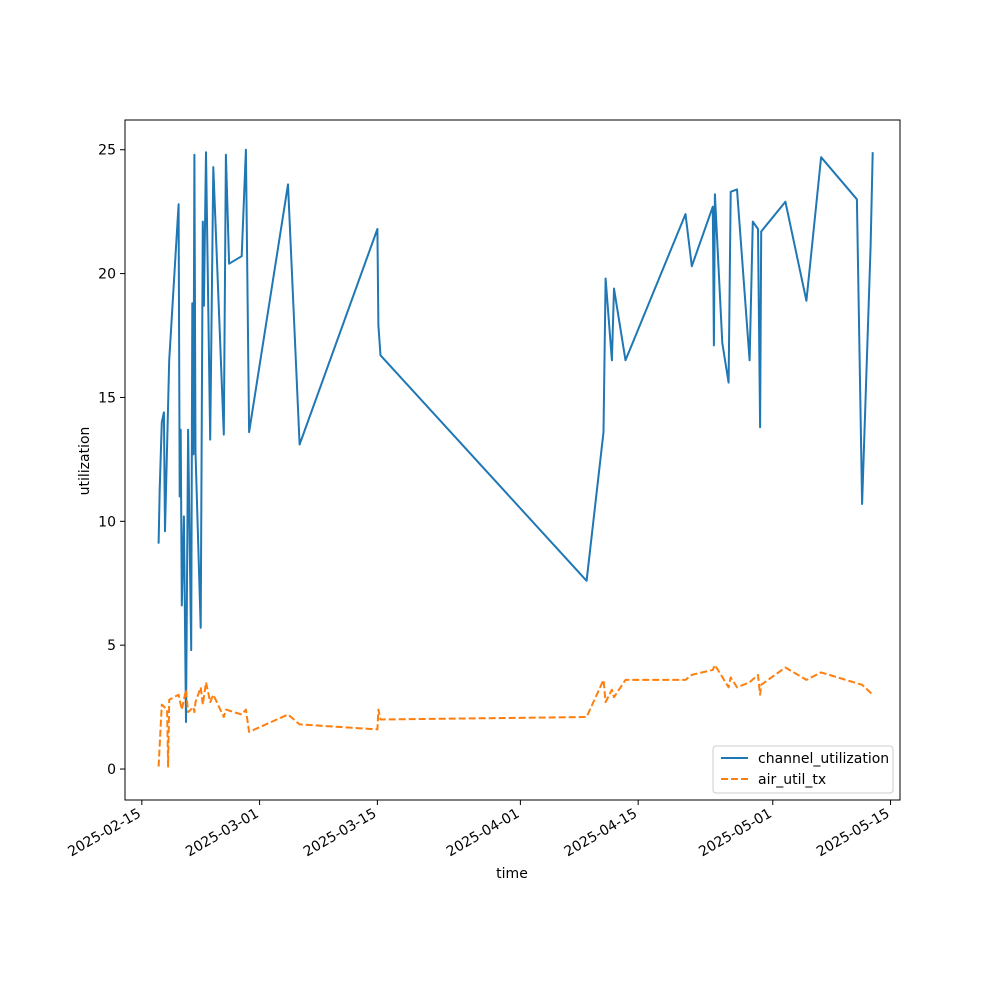 Image resolution: width=1000 pixels, height=1000 pixels. What do you see at coordinates (111, 646) in the screenshot?
I see `y-tick-label: 5` at bounding box center [111, 646].